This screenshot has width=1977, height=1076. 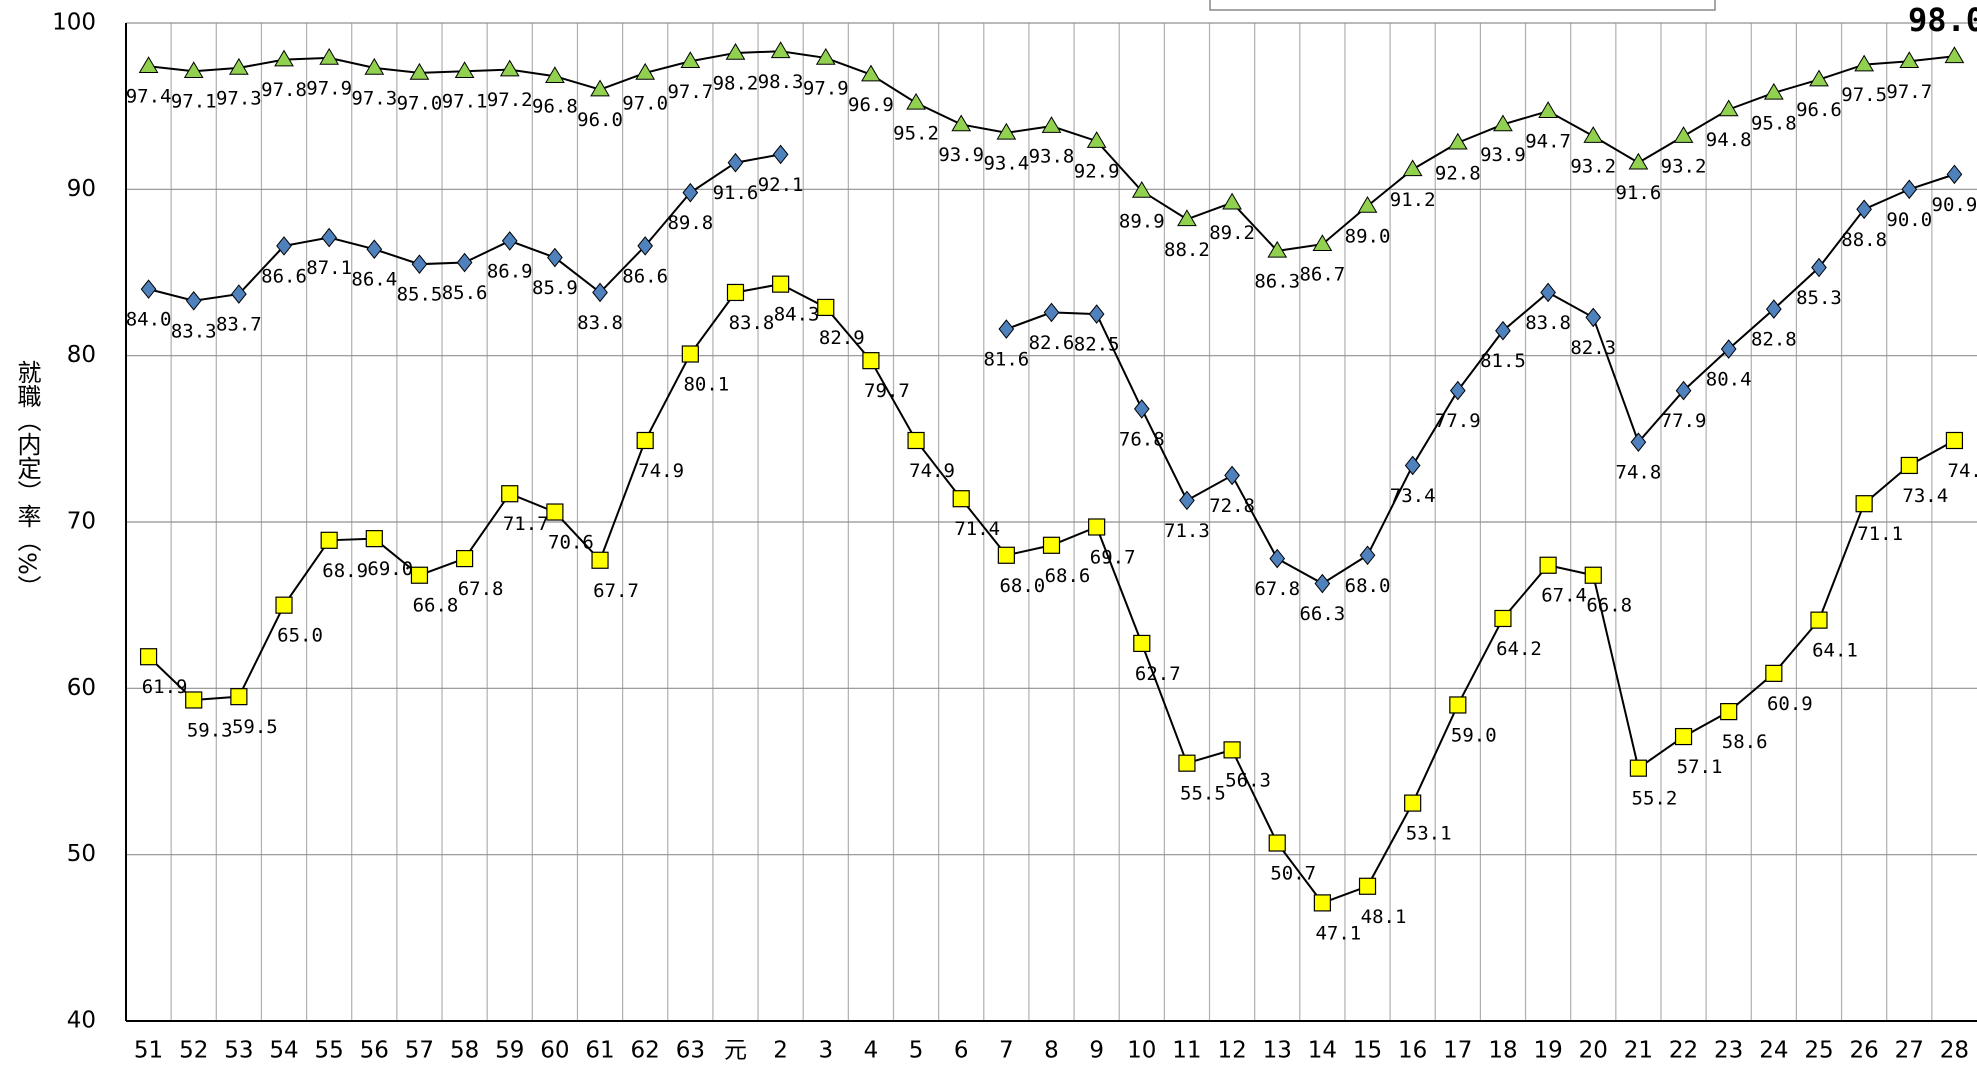 What do you see at coordinates (1113, 557) in the screenshot?
I see `value-label: 69.7` at bounding box center [1113, 557].